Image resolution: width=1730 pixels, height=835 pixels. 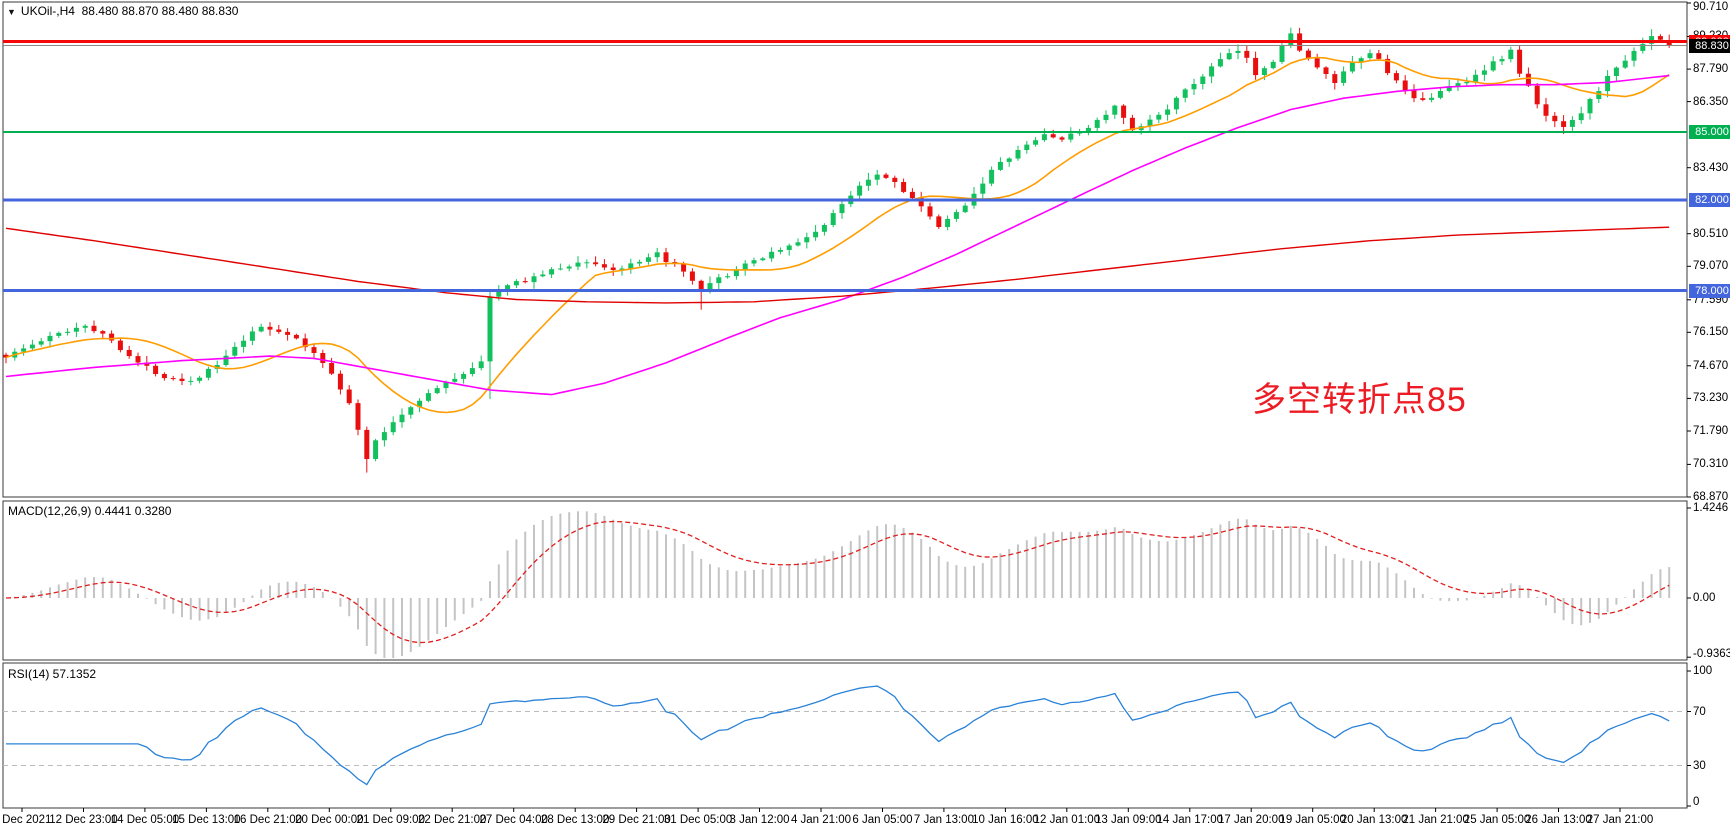 I want to click on time-tick-label: 15 Dec 13:00, so click(x=206, y=820).